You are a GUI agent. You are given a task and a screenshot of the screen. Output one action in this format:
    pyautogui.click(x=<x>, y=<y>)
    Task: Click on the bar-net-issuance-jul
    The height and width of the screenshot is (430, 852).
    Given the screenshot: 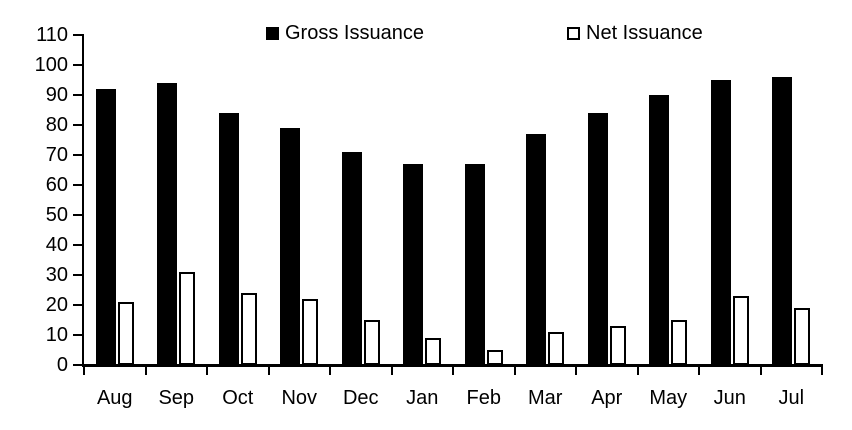 What is the action you would take?
    pyautogui.click(x=802, y=336)
    